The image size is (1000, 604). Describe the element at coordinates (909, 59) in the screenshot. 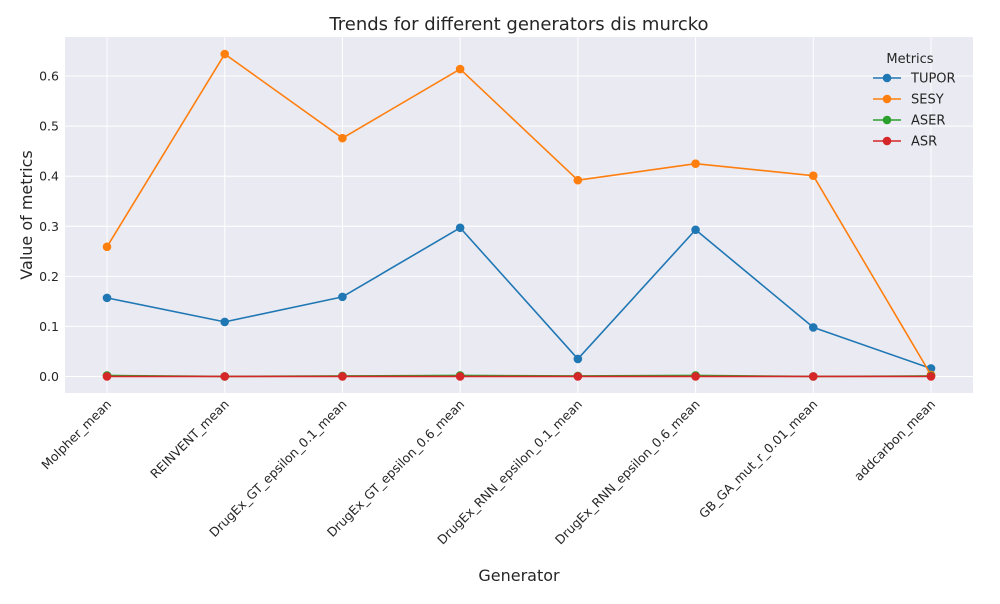

I see `legend-title: Metrics` at that location.